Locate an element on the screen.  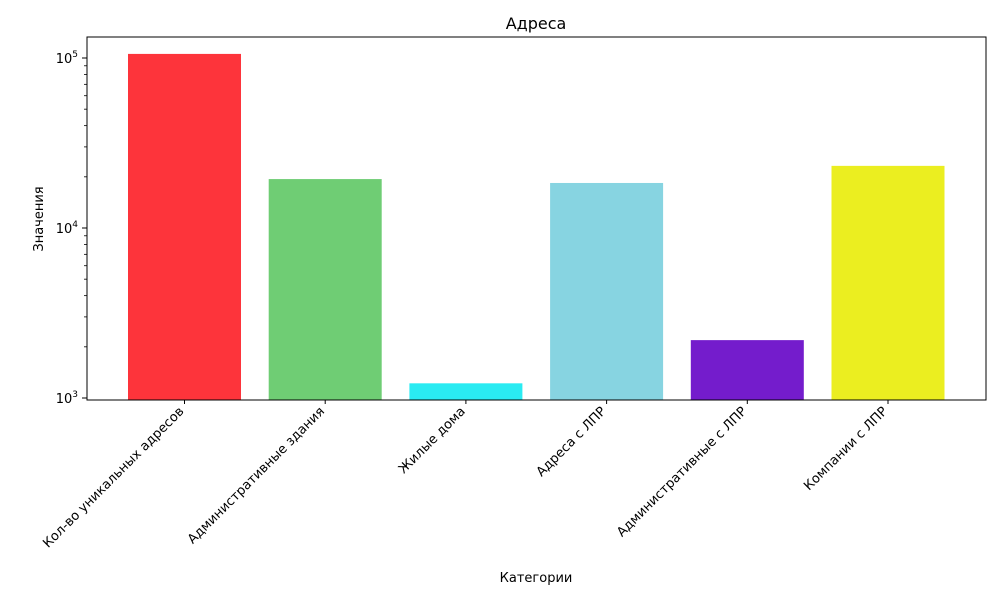
y-axis-ticks: 10³ 104 10⁵ is located at coordinates (71, 228).